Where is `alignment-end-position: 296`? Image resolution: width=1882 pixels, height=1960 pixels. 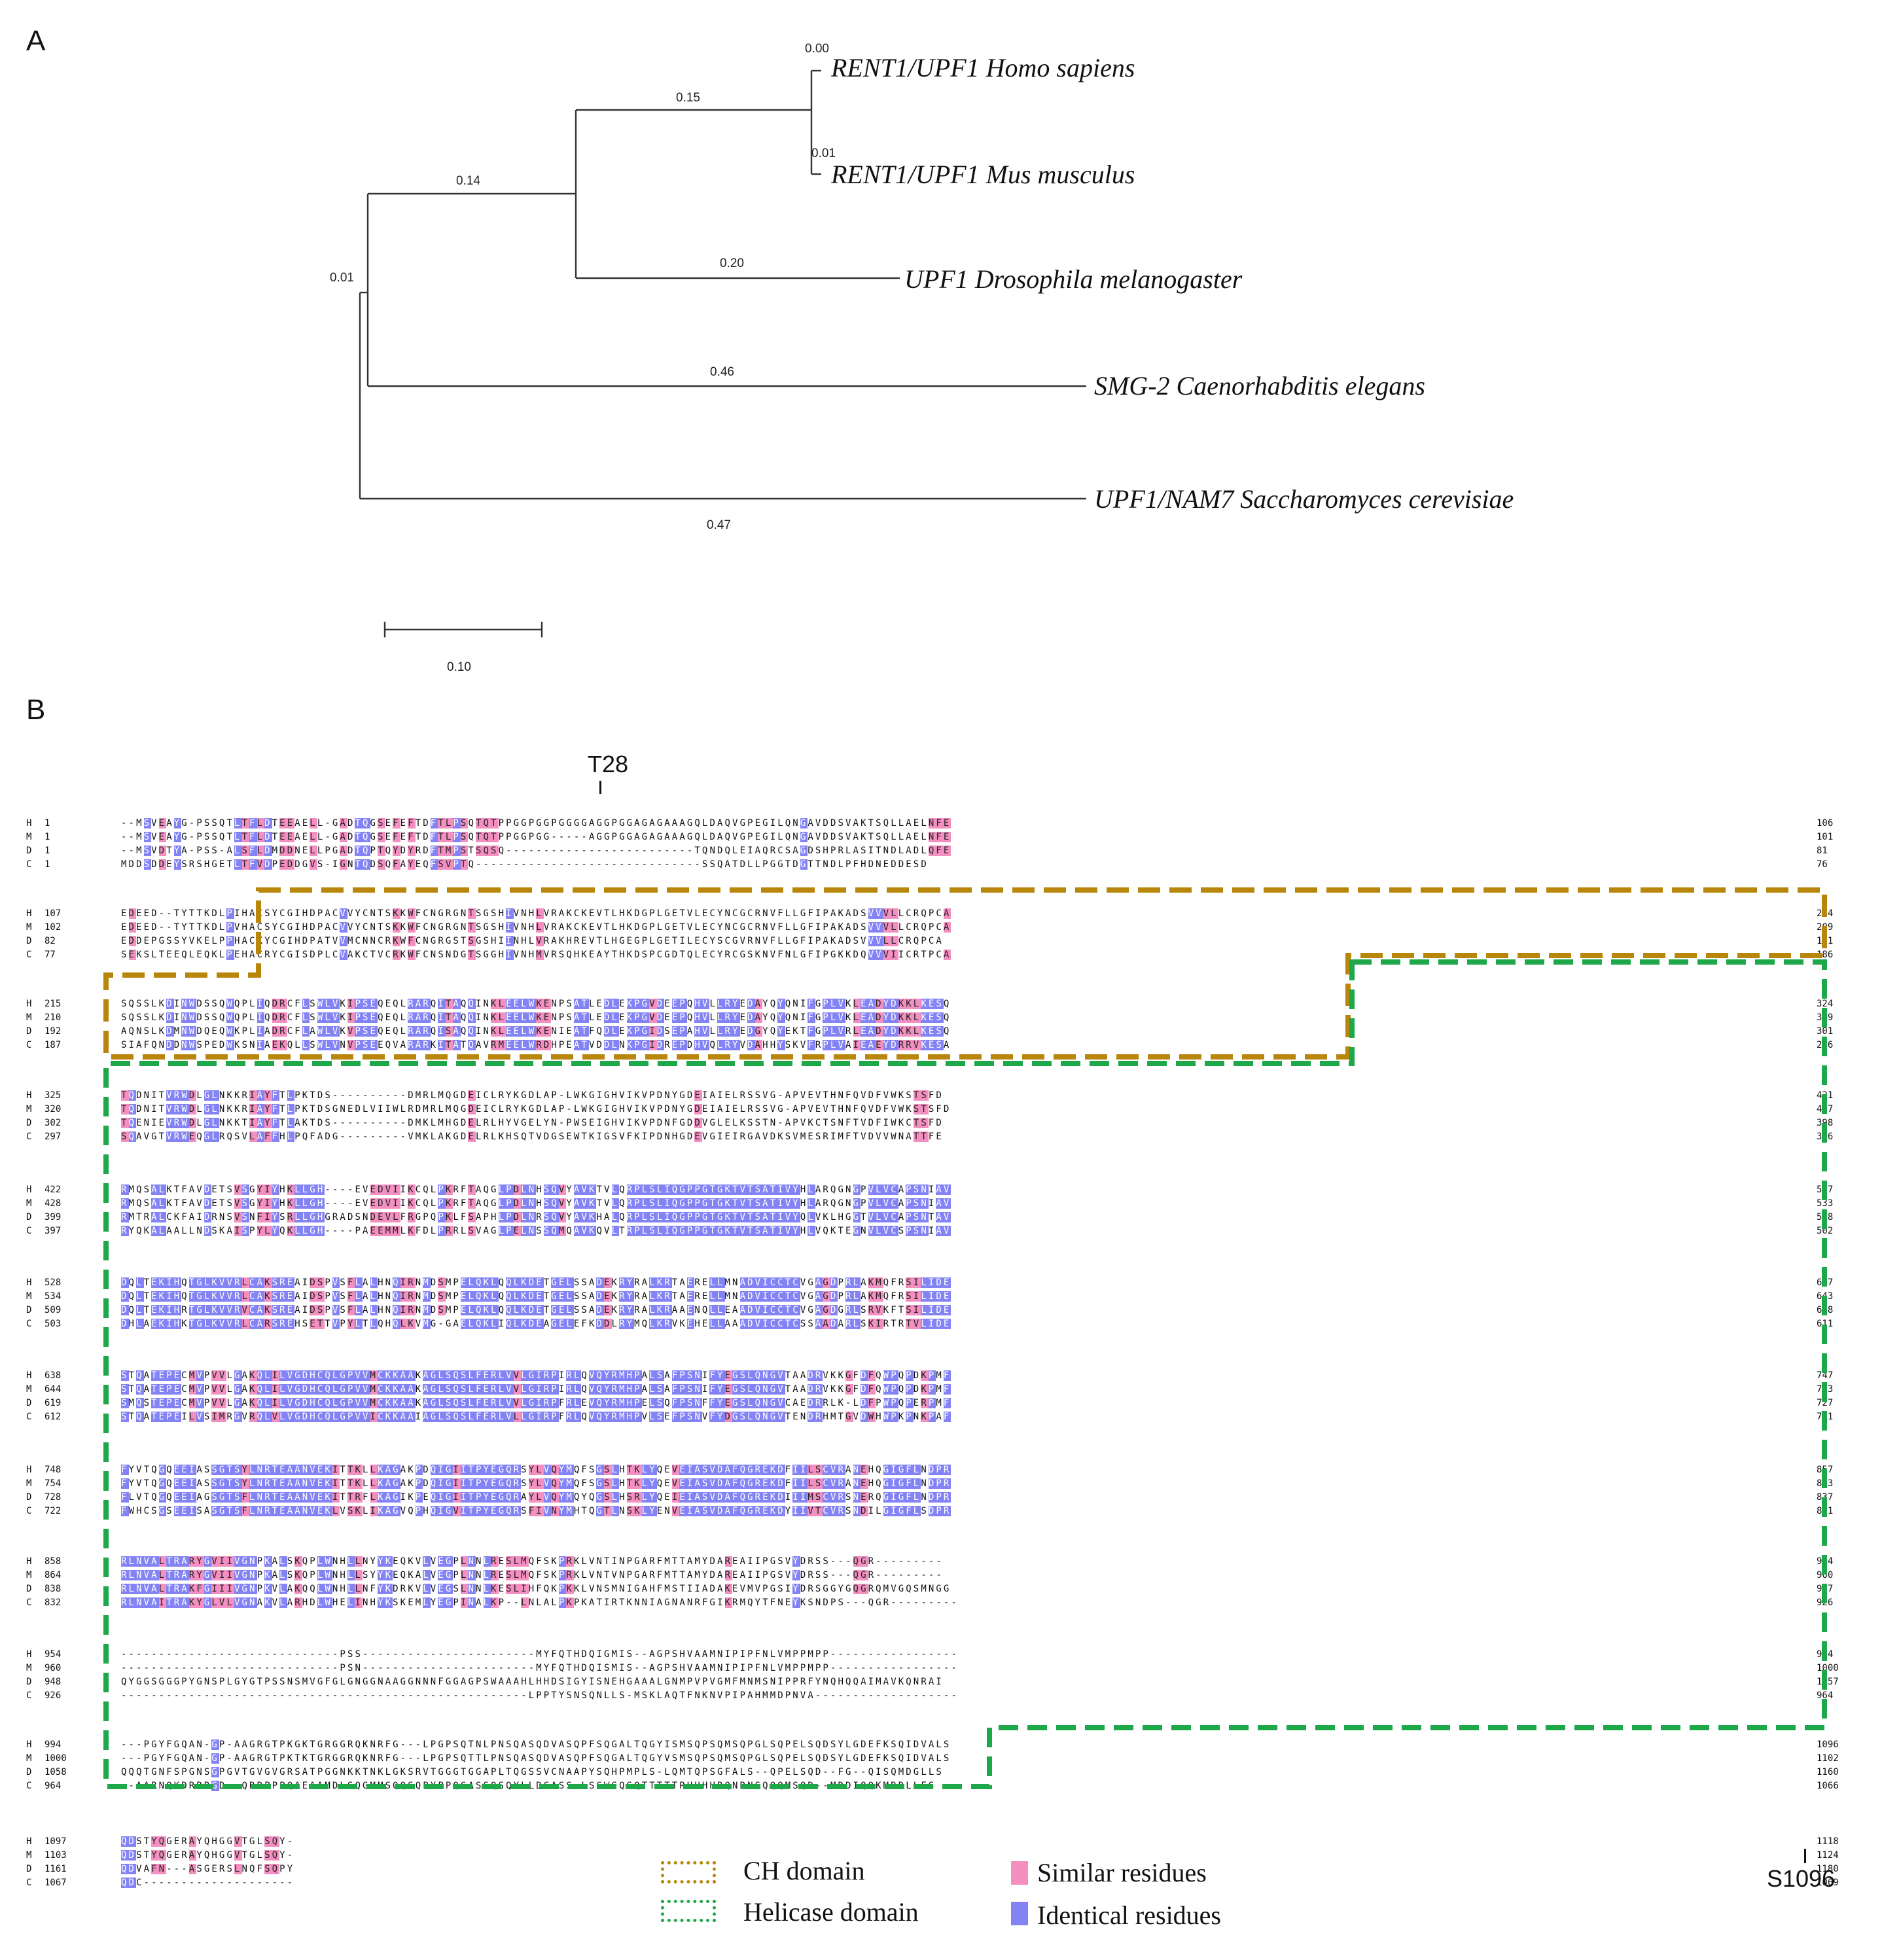
alignment-end-position: 296 is located at coordinates (1825, 1045).